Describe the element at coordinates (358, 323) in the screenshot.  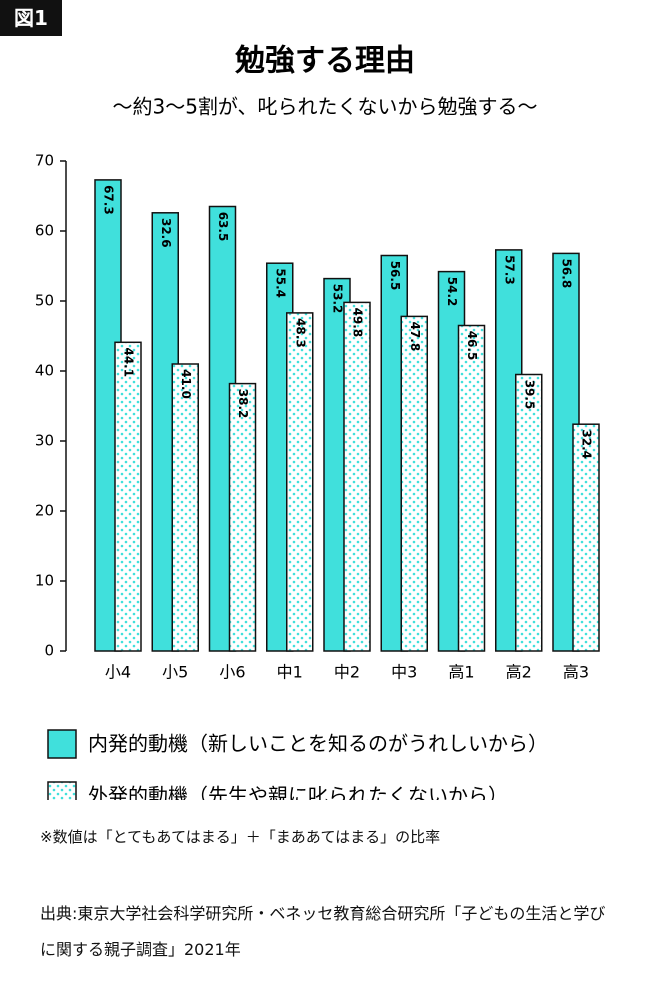
I see `value-label: 49.8` at that location.